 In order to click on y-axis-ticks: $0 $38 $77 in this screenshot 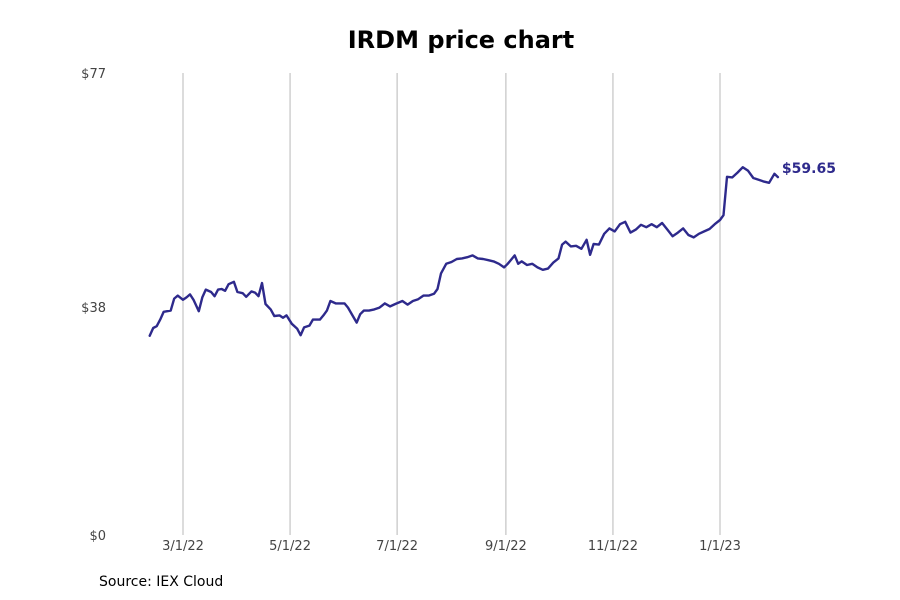, I will do `click(93, 305)`.